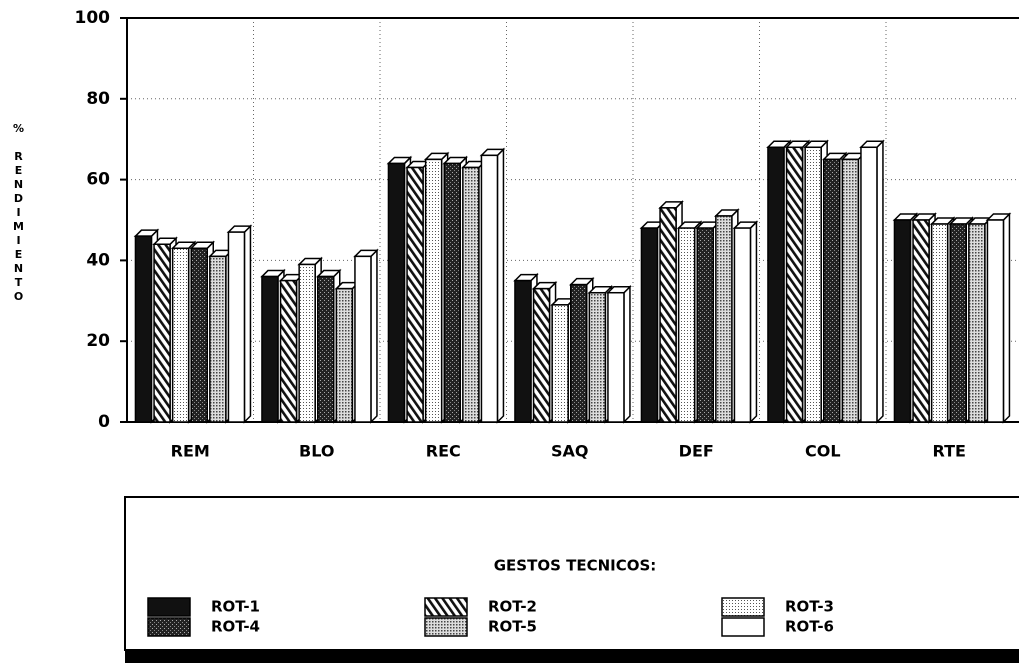 The height and width of the screenshot is (663, 1019). I want to click on y-tick-label: 0, so click(104, 422).